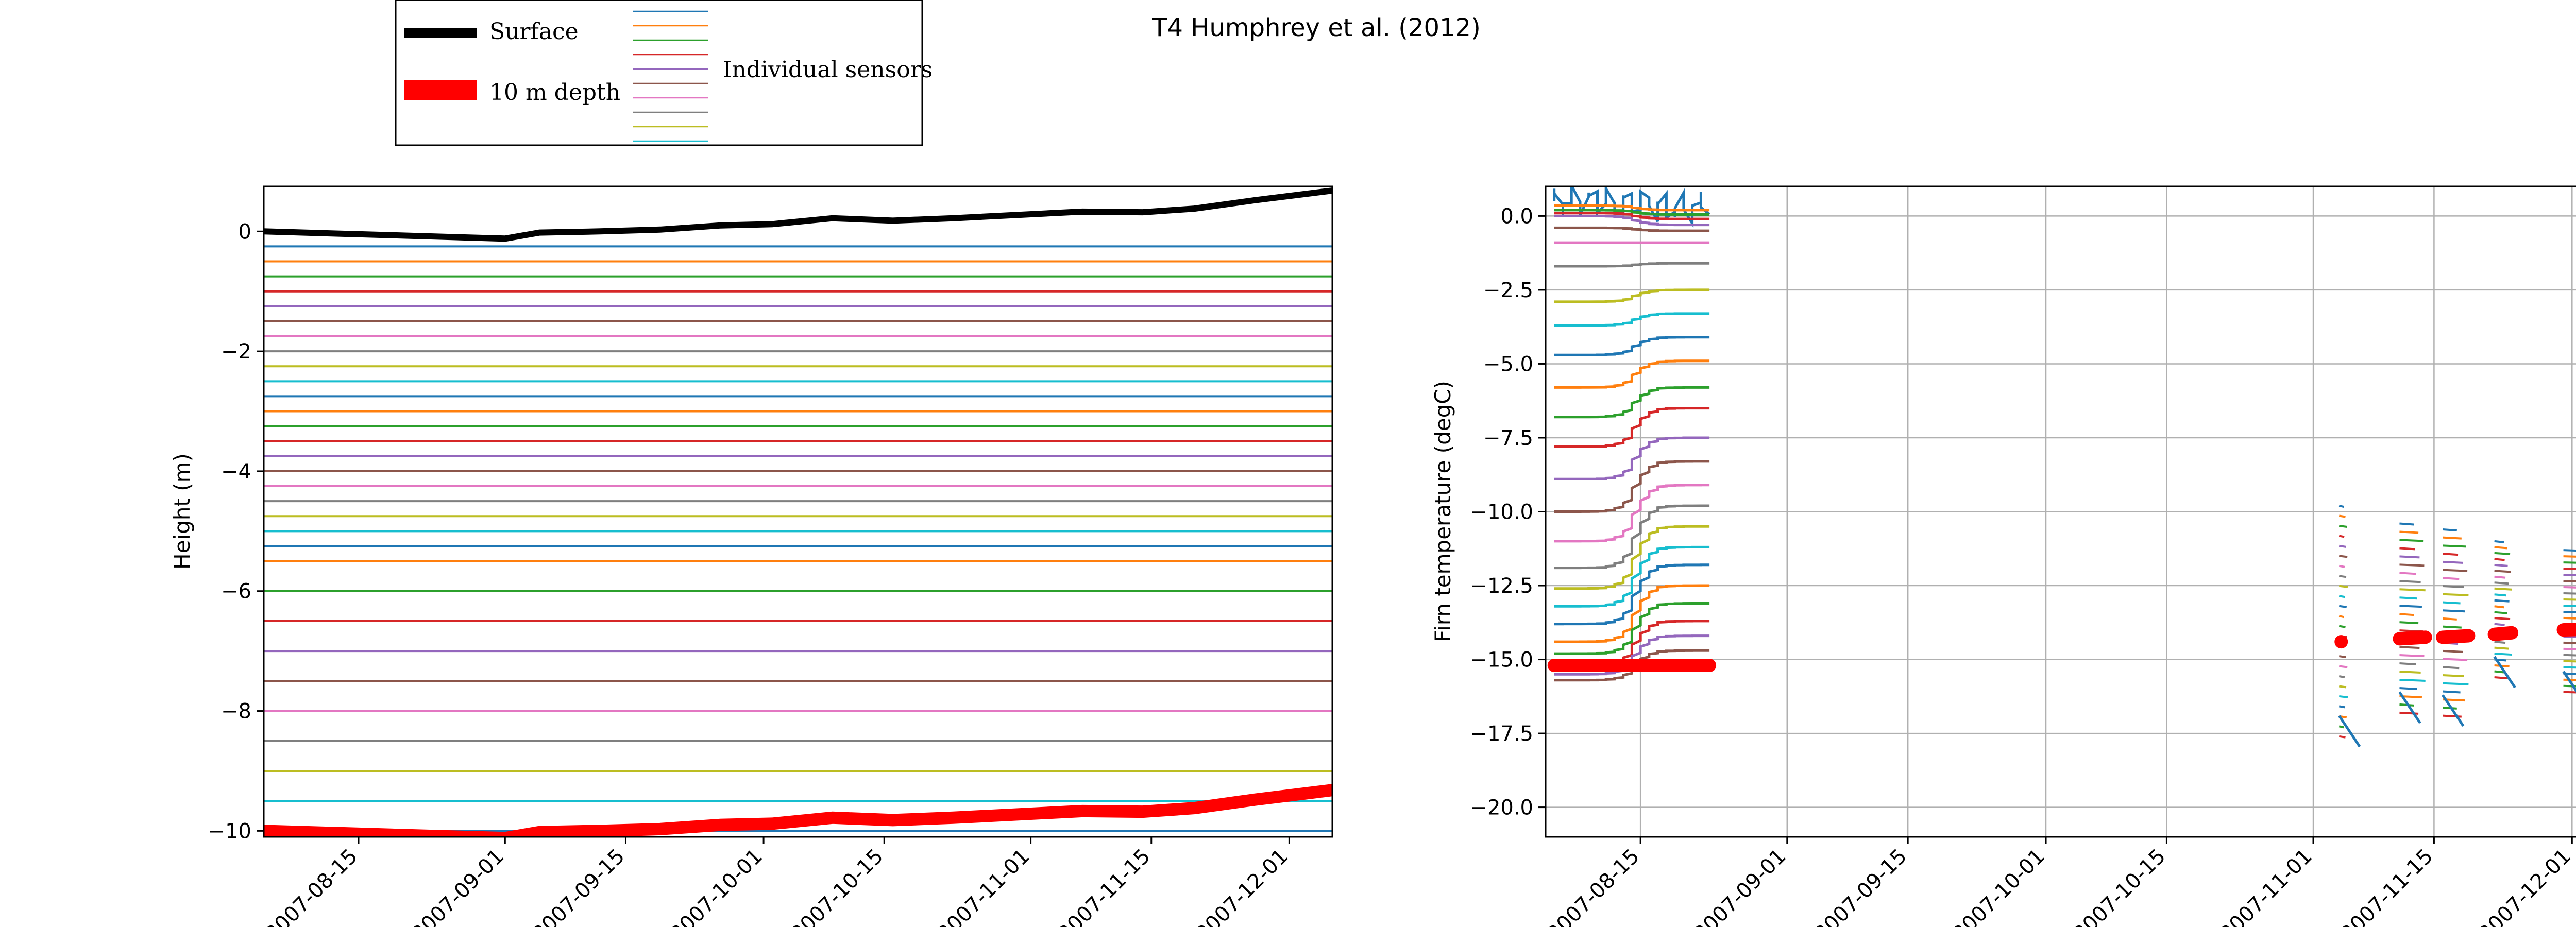 This screenshot has width=2576, height=927. What do you see at coordinates (1860, 886) in the screenshot?
I see `x-tick-label: 2007-09-15` at bounding box center [1860, 886].